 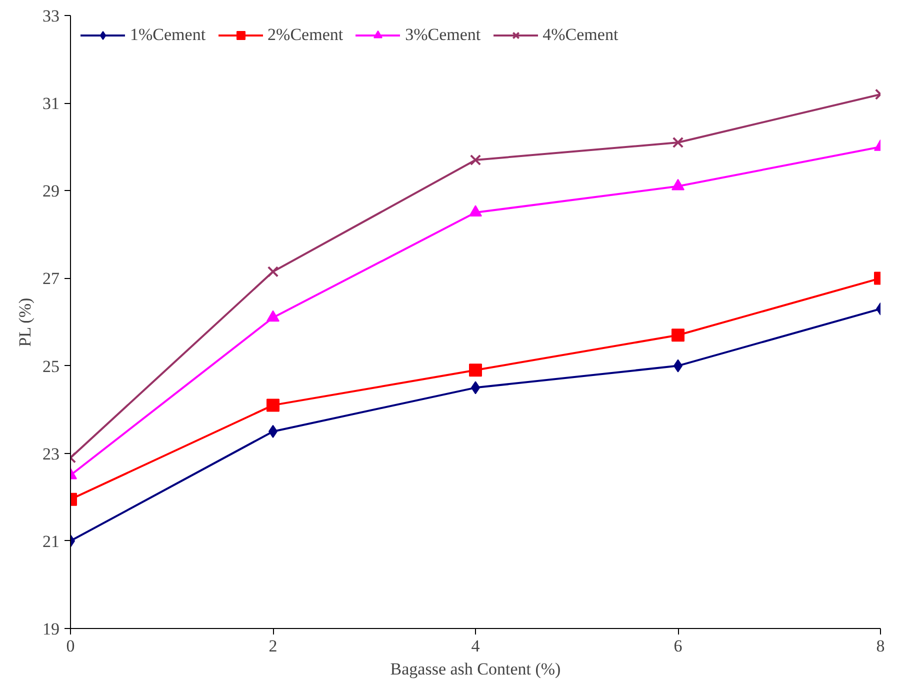 What do you see at coordinates (475, 646) in the screenshot?
I see `x-tick-label: 4` at bounding box center [475, 646].